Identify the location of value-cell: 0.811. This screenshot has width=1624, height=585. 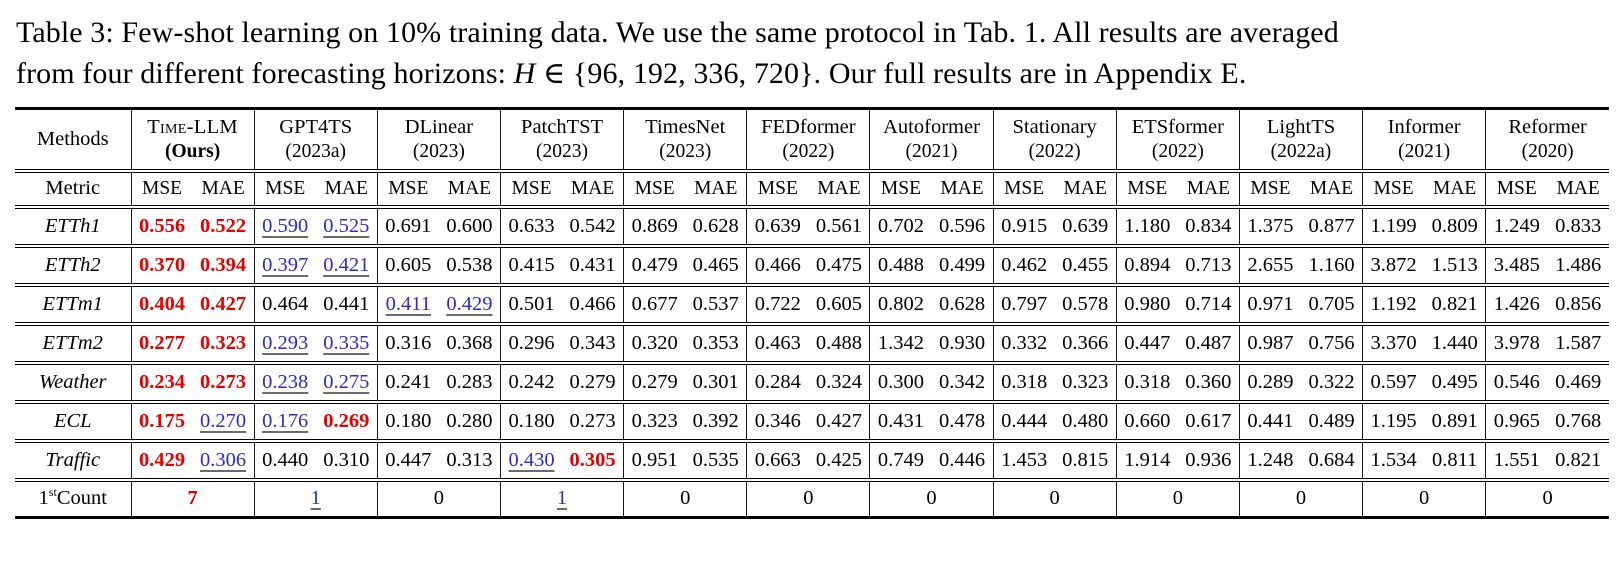
(1455, 461).